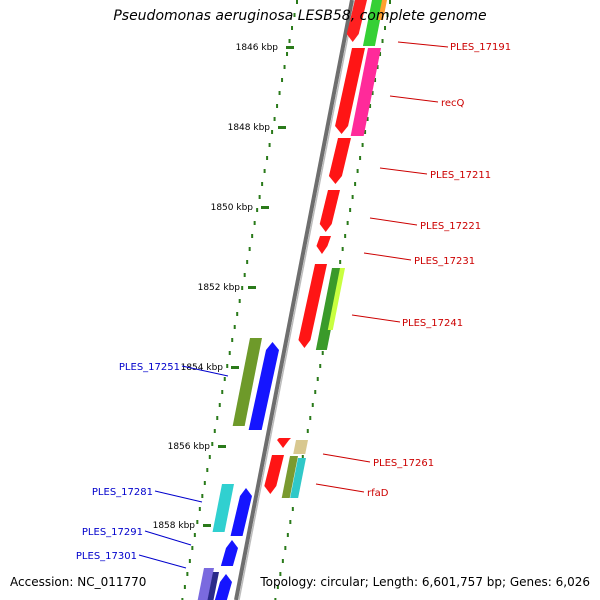 This screenshot has width=600, height=600. I want to click on scale-tick-label: 1846 kbp, so click(257, 48).